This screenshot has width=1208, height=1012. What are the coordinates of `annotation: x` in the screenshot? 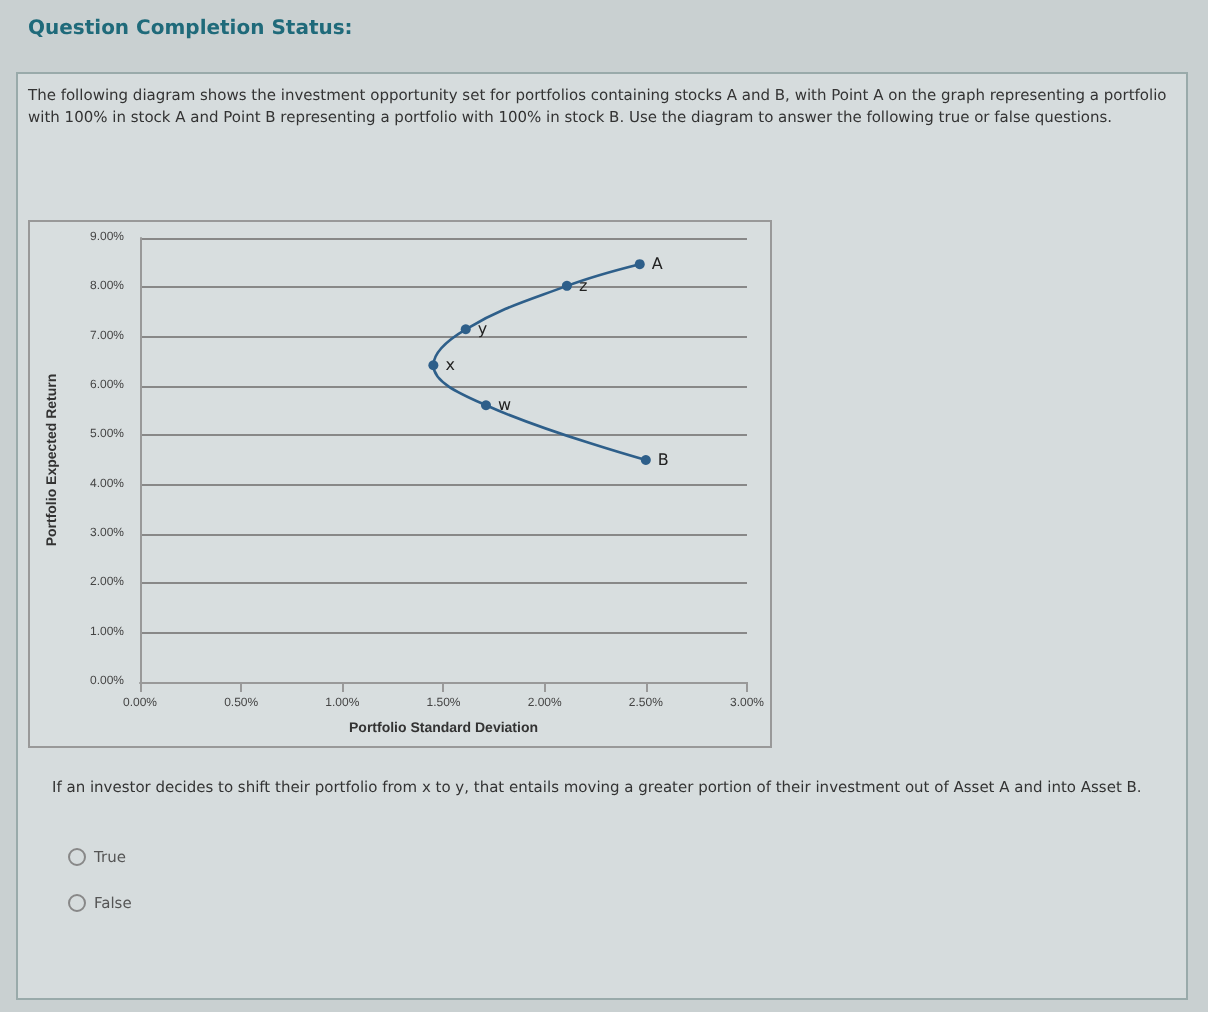 It's located at (450, 365).